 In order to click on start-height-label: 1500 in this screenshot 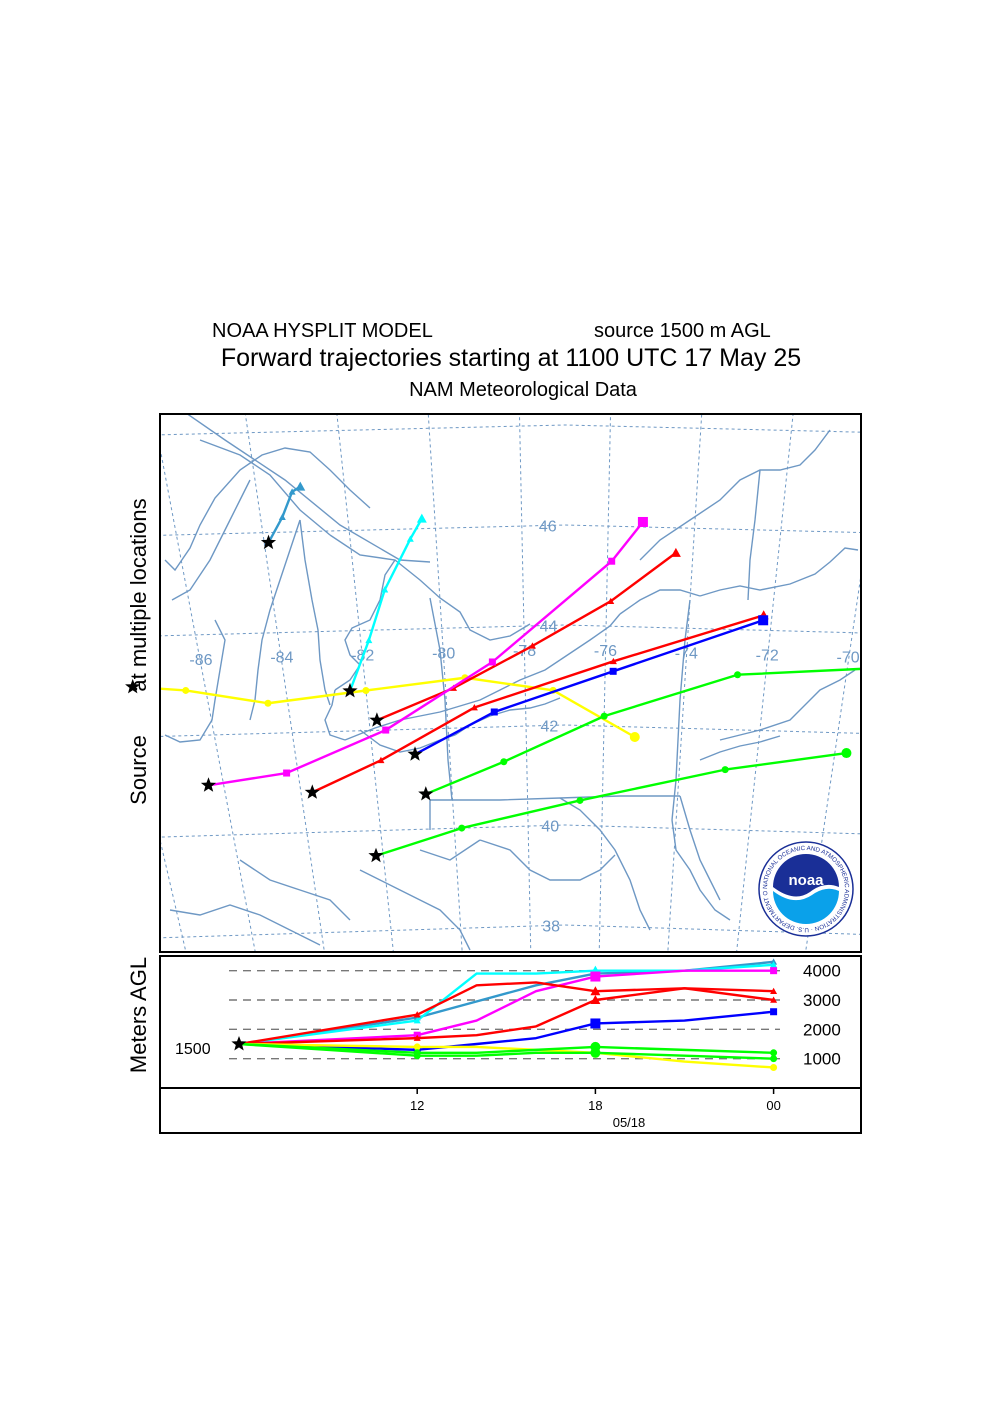, I will do `click(193, 1049)`.